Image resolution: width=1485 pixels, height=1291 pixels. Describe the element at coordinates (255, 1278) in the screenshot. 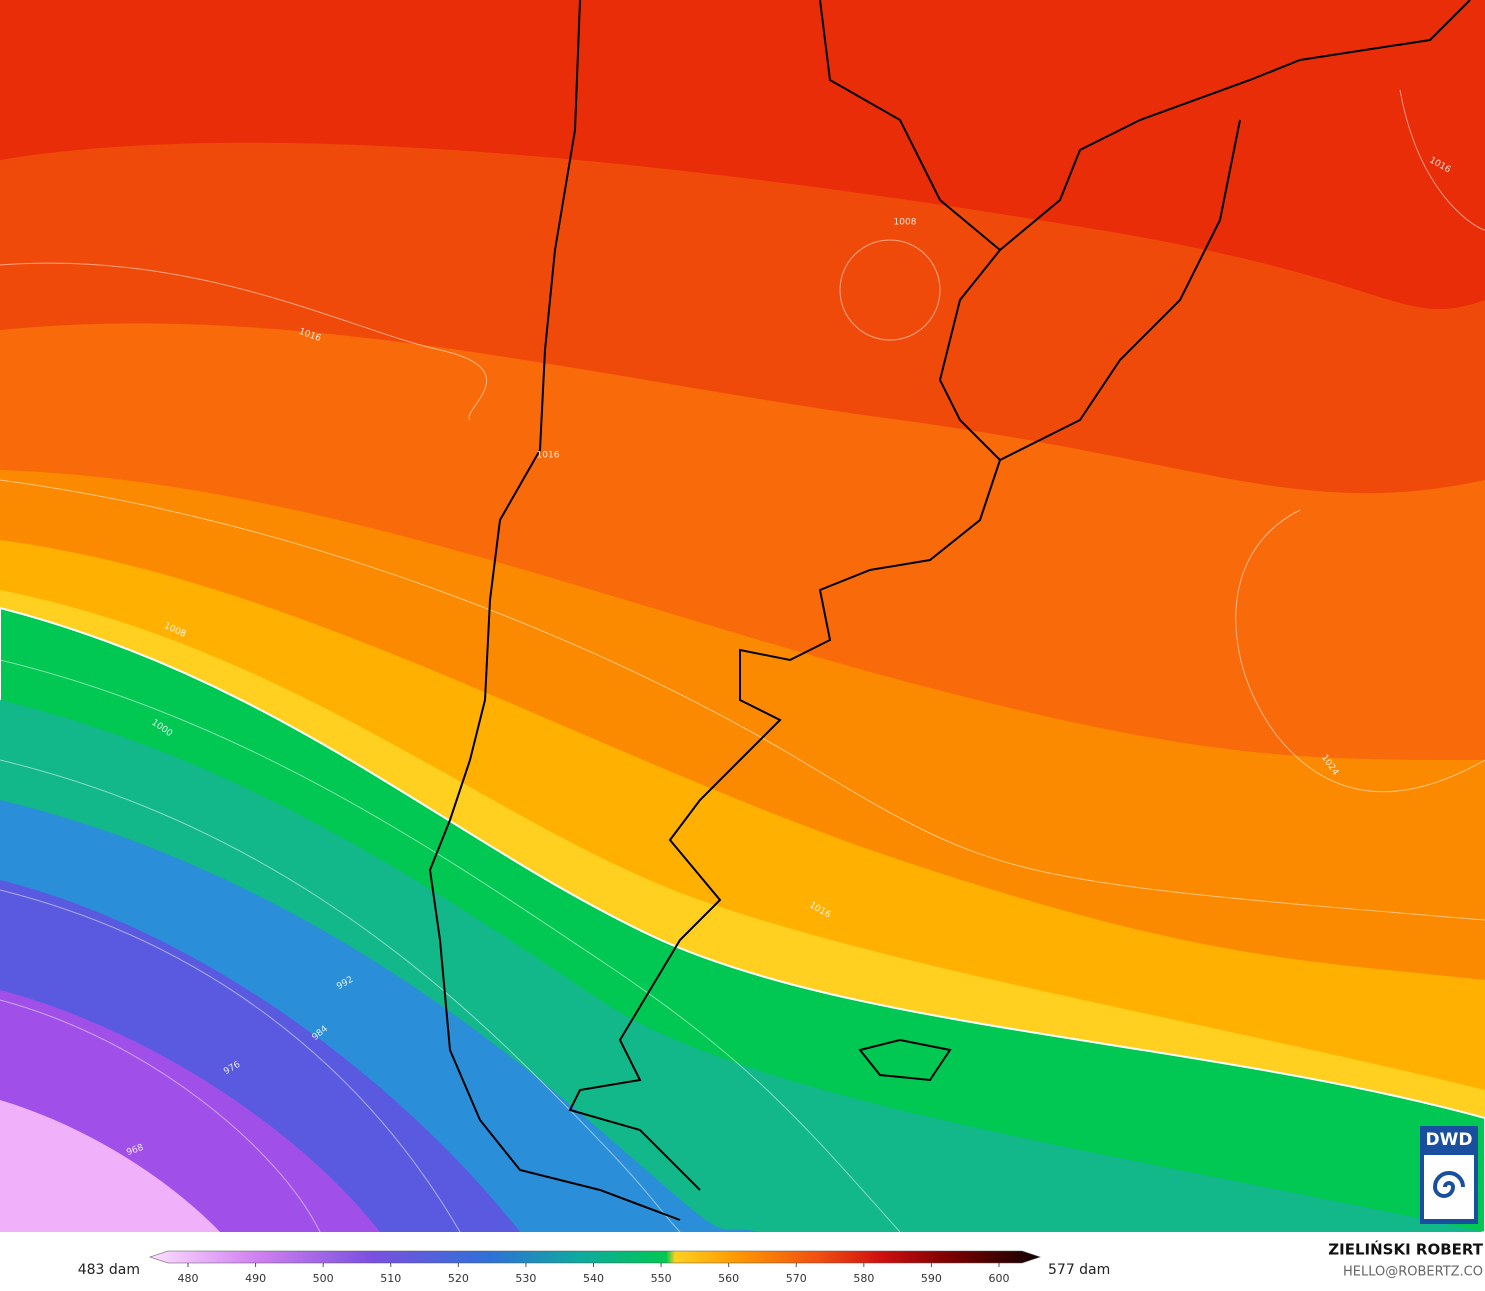

I see `colorbar-tick-label: 490` at that location.